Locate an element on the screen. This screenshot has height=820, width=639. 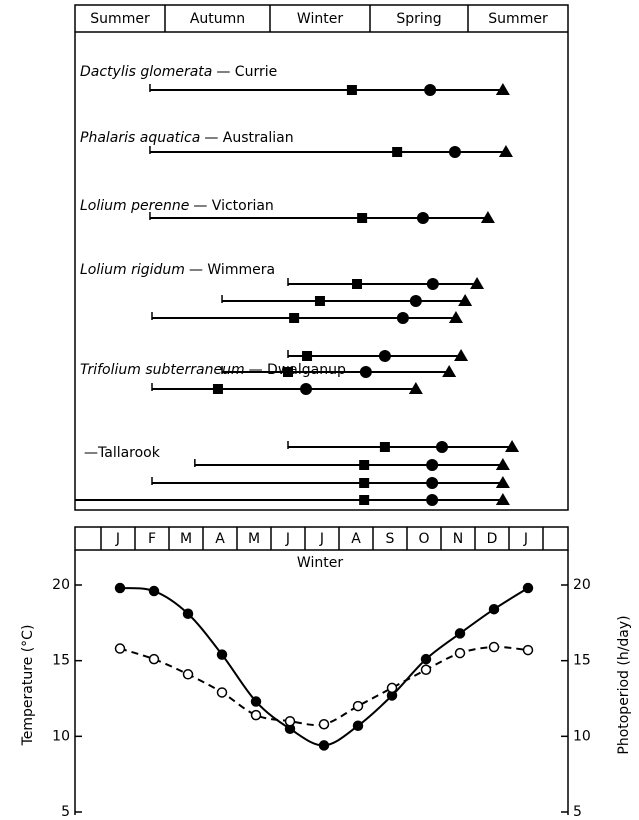
group-label: Lolium rigidum — Wimmera is located at coordinates (177, 270).